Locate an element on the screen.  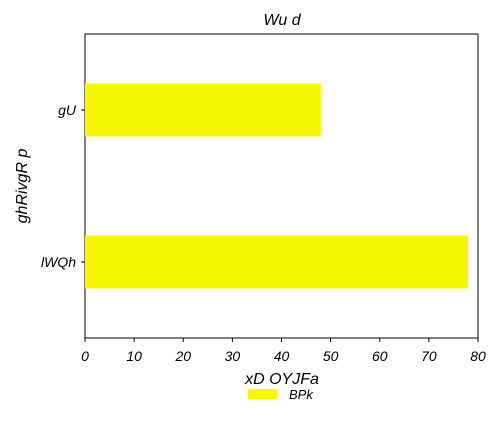
bar-gU is located at coordinates (203, 110).